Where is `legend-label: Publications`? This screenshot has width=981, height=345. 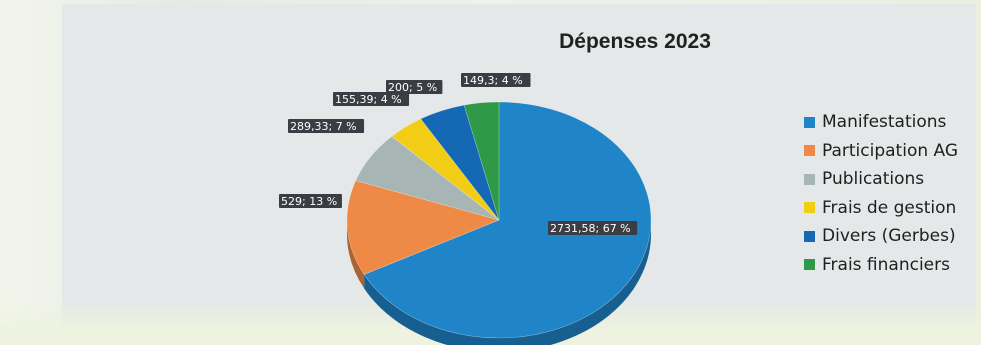 legend-label: Publications is located at coordinates (873, 179).